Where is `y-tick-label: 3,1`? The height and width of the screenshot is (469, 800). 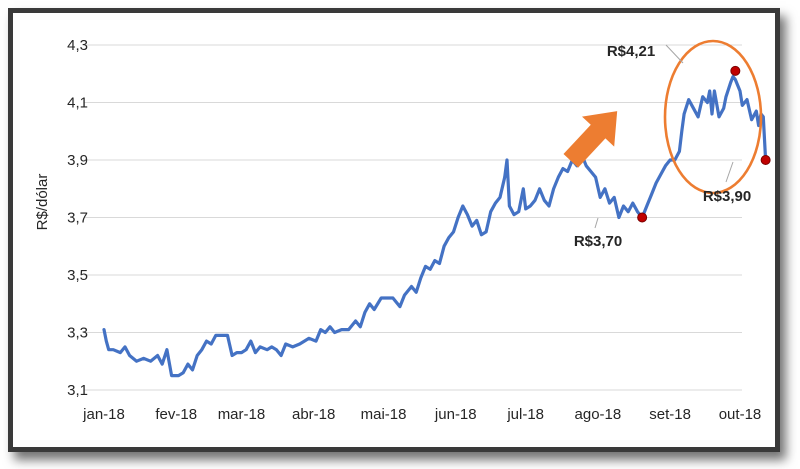
y-tick-label: 3,1 is located at coordinates (77, 390).